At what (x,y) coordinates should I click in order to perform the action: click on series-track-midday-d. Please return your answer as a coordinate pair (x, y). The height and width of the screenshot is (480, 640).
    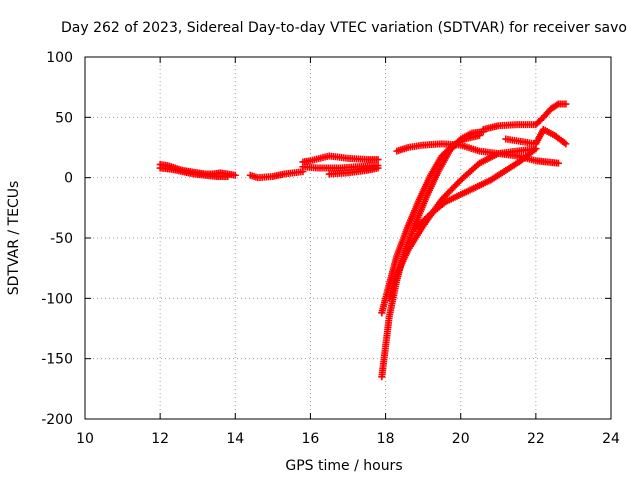
    Looking at the image, I should click on (353, 171).